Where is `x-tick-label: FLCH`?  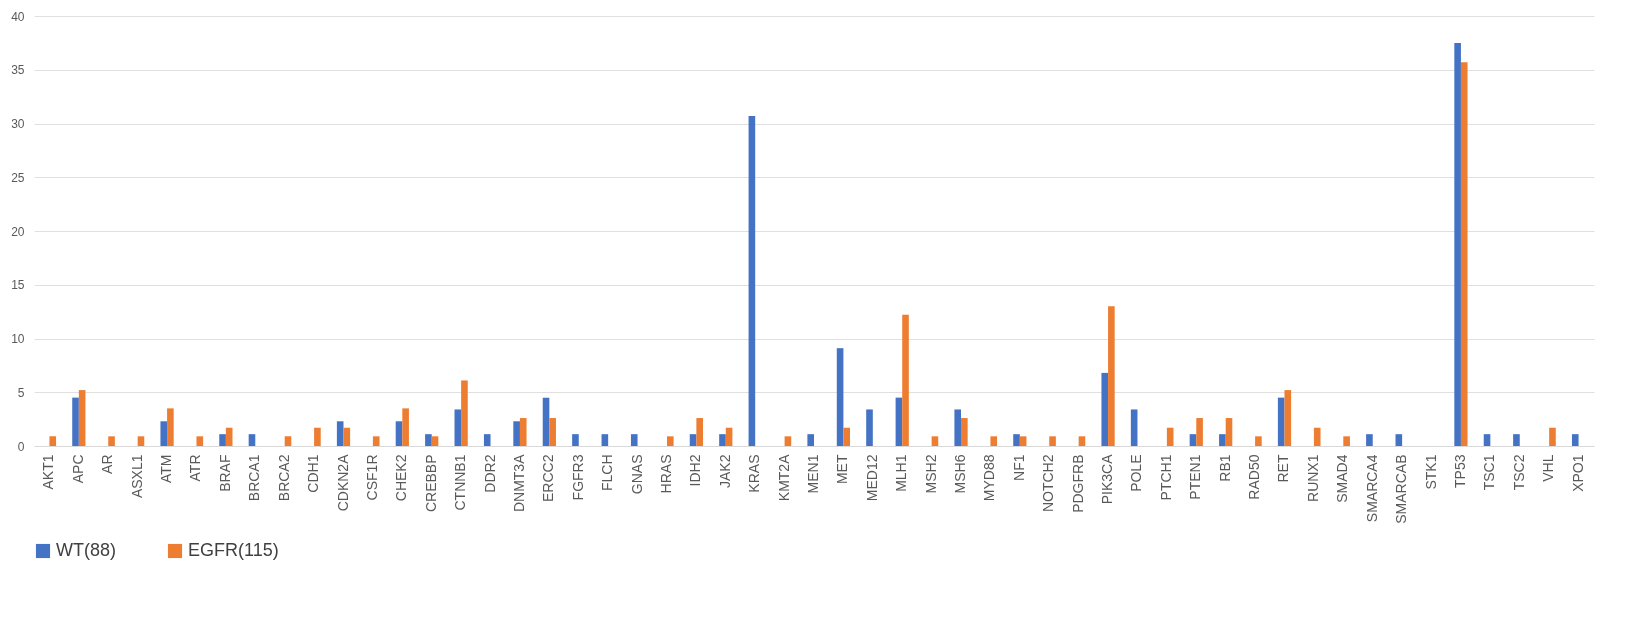 x-tick-label: FLCH is located at coordinates (607, 473).